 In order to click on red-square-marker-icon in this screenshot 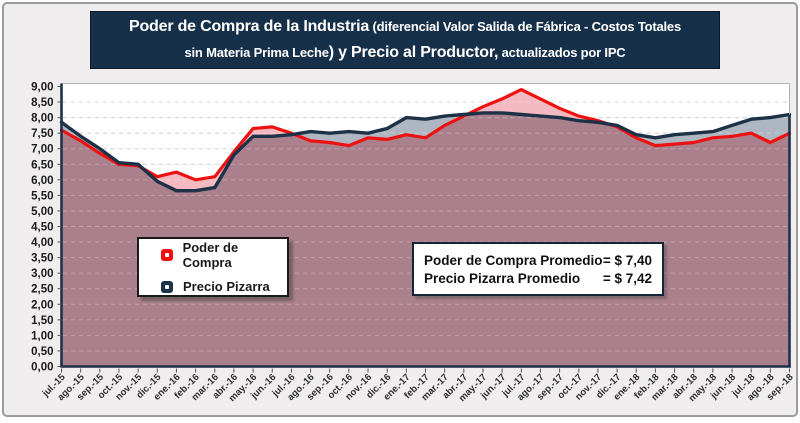, I will do `click(167, 255)`.